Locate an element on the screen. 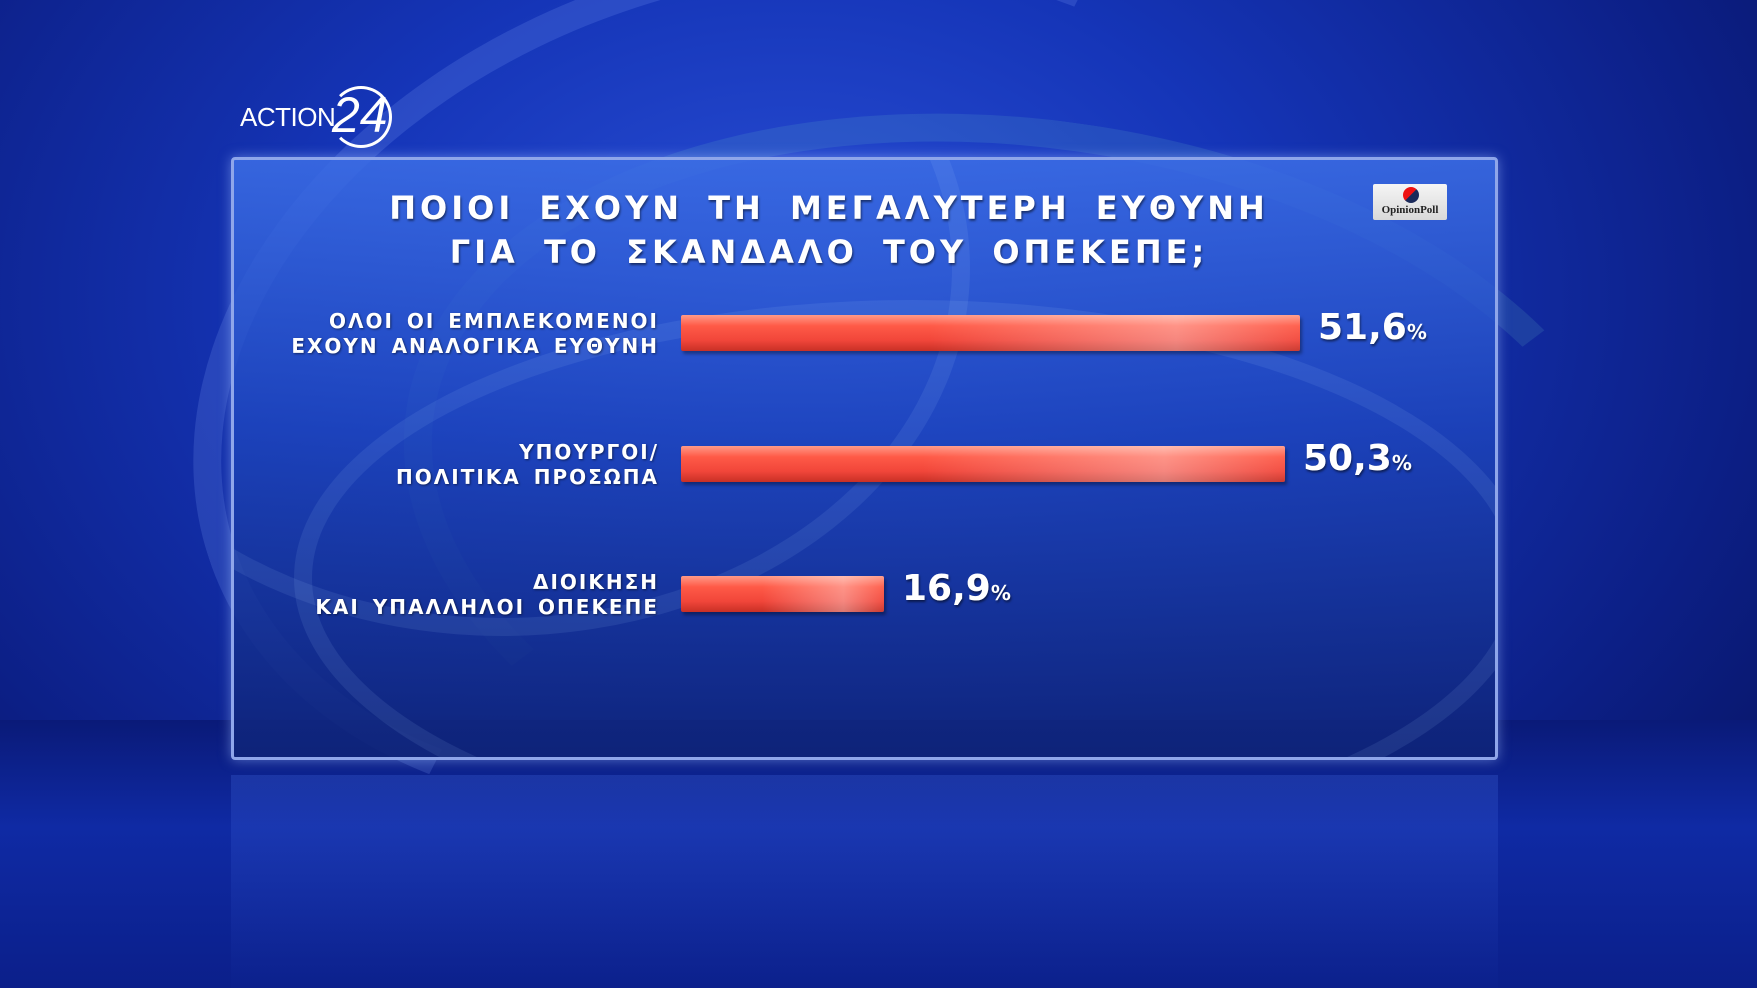 This screenshot has height=988, width=1757. data-label: 16,9% is located at coordinates (956, 588).